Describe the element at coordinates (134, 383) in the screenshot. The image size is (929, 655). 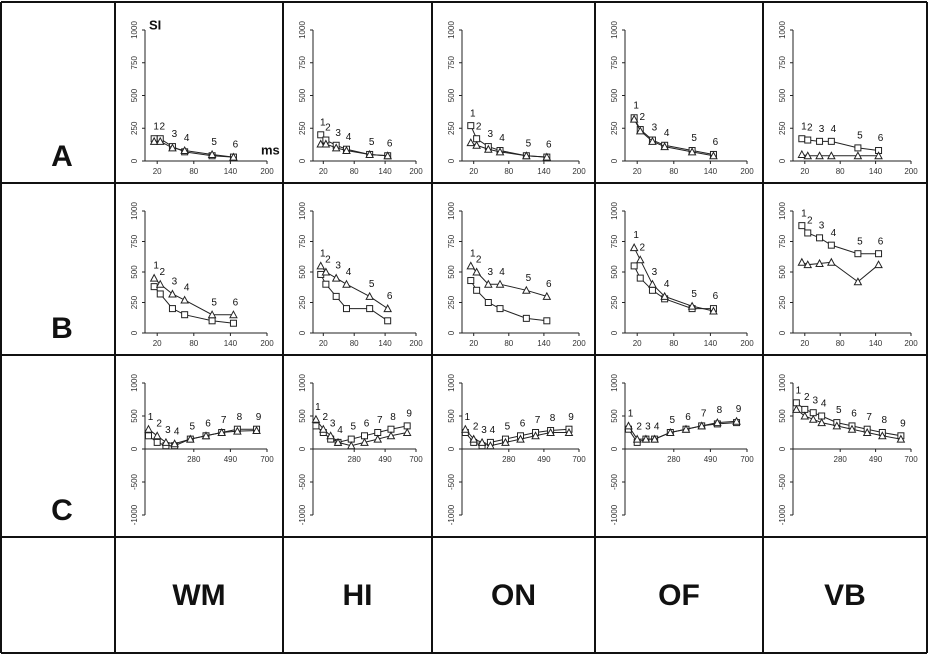
I see `y-tick-label: 1000` at that location.